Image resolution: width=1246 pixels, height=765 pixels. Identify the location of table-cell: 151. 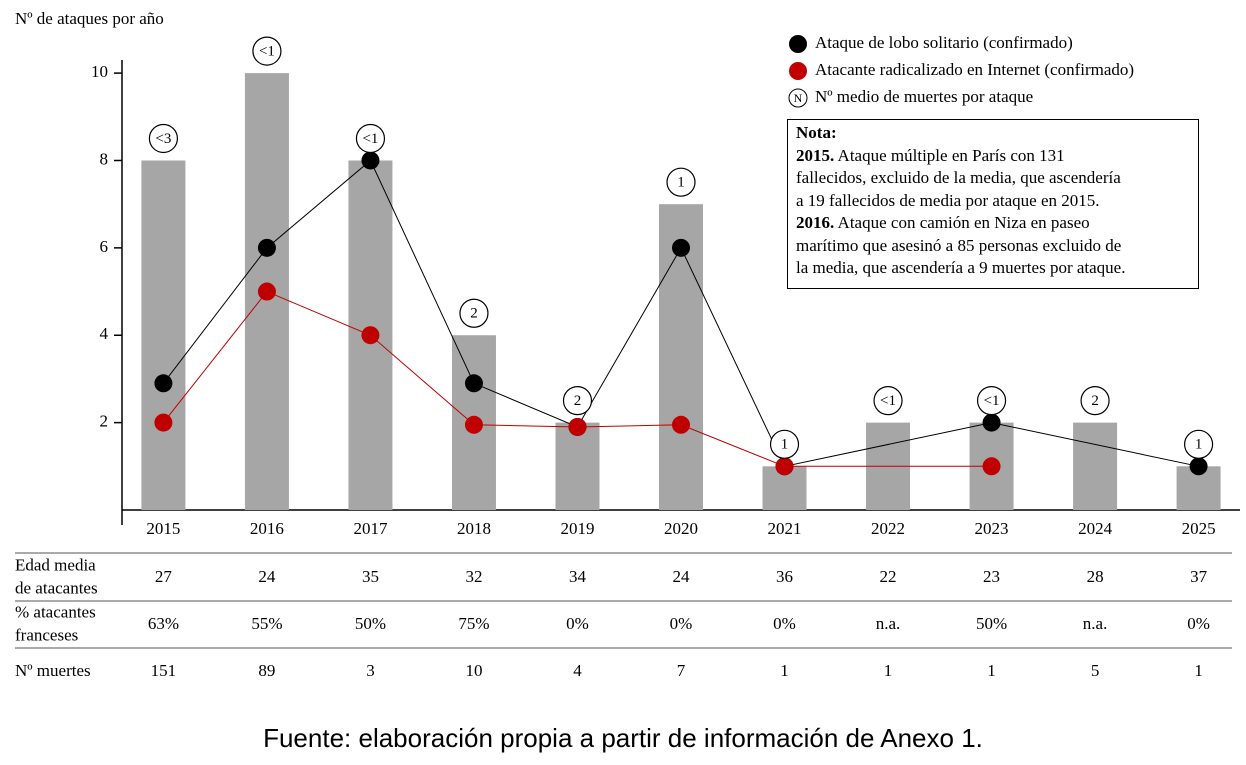
(164, 670).